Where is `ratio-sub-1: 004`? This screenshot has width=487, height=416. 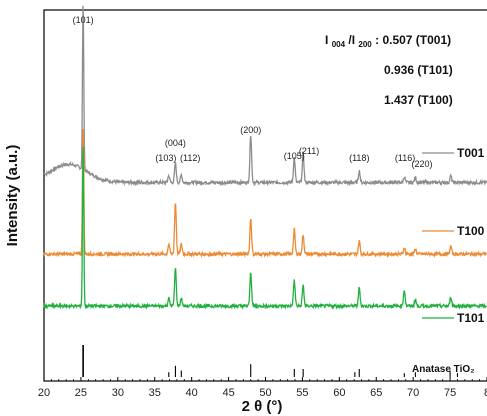
ratio-sub-1: 004 is located at coordinates (339, 44).